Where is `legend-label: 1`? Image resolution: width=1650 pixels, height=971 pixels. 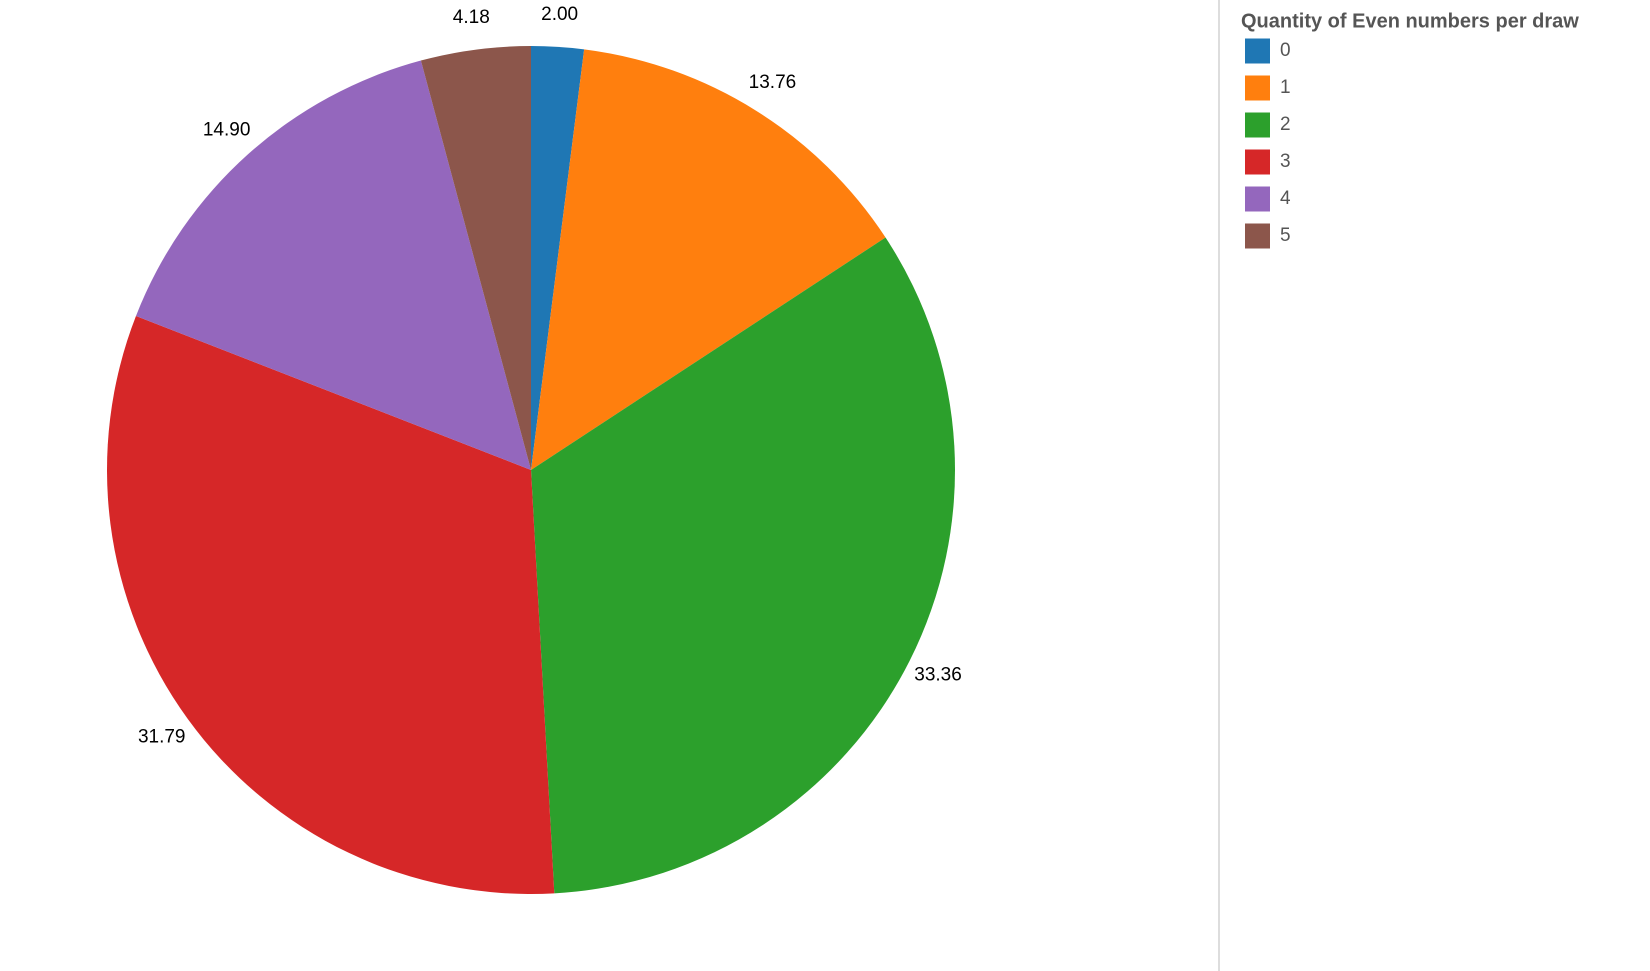 legend-label: 1 is located at coordinates (1285, 87).